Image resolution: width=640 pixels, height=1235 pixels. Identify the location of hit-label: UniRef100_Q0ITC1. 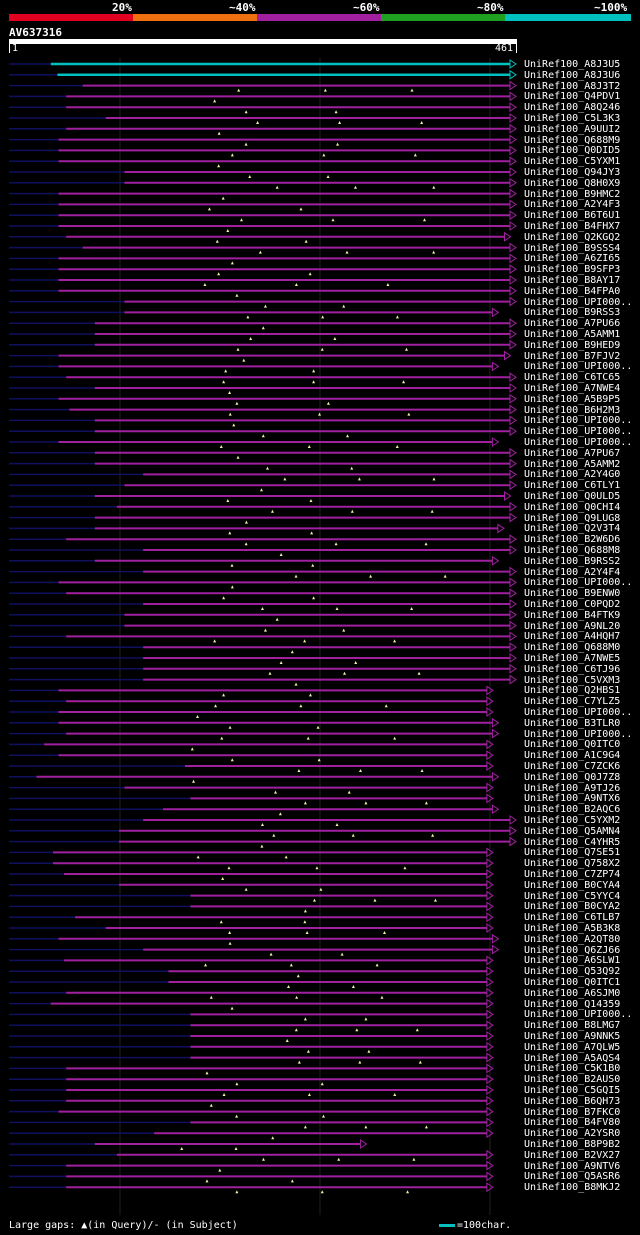
(572, 982).